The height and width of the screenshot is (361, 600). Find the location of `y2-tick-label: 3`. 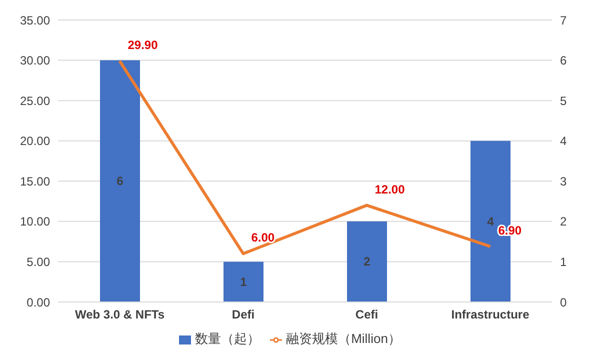

y2-tick-label: 3 is located at coordinates (563, 181).